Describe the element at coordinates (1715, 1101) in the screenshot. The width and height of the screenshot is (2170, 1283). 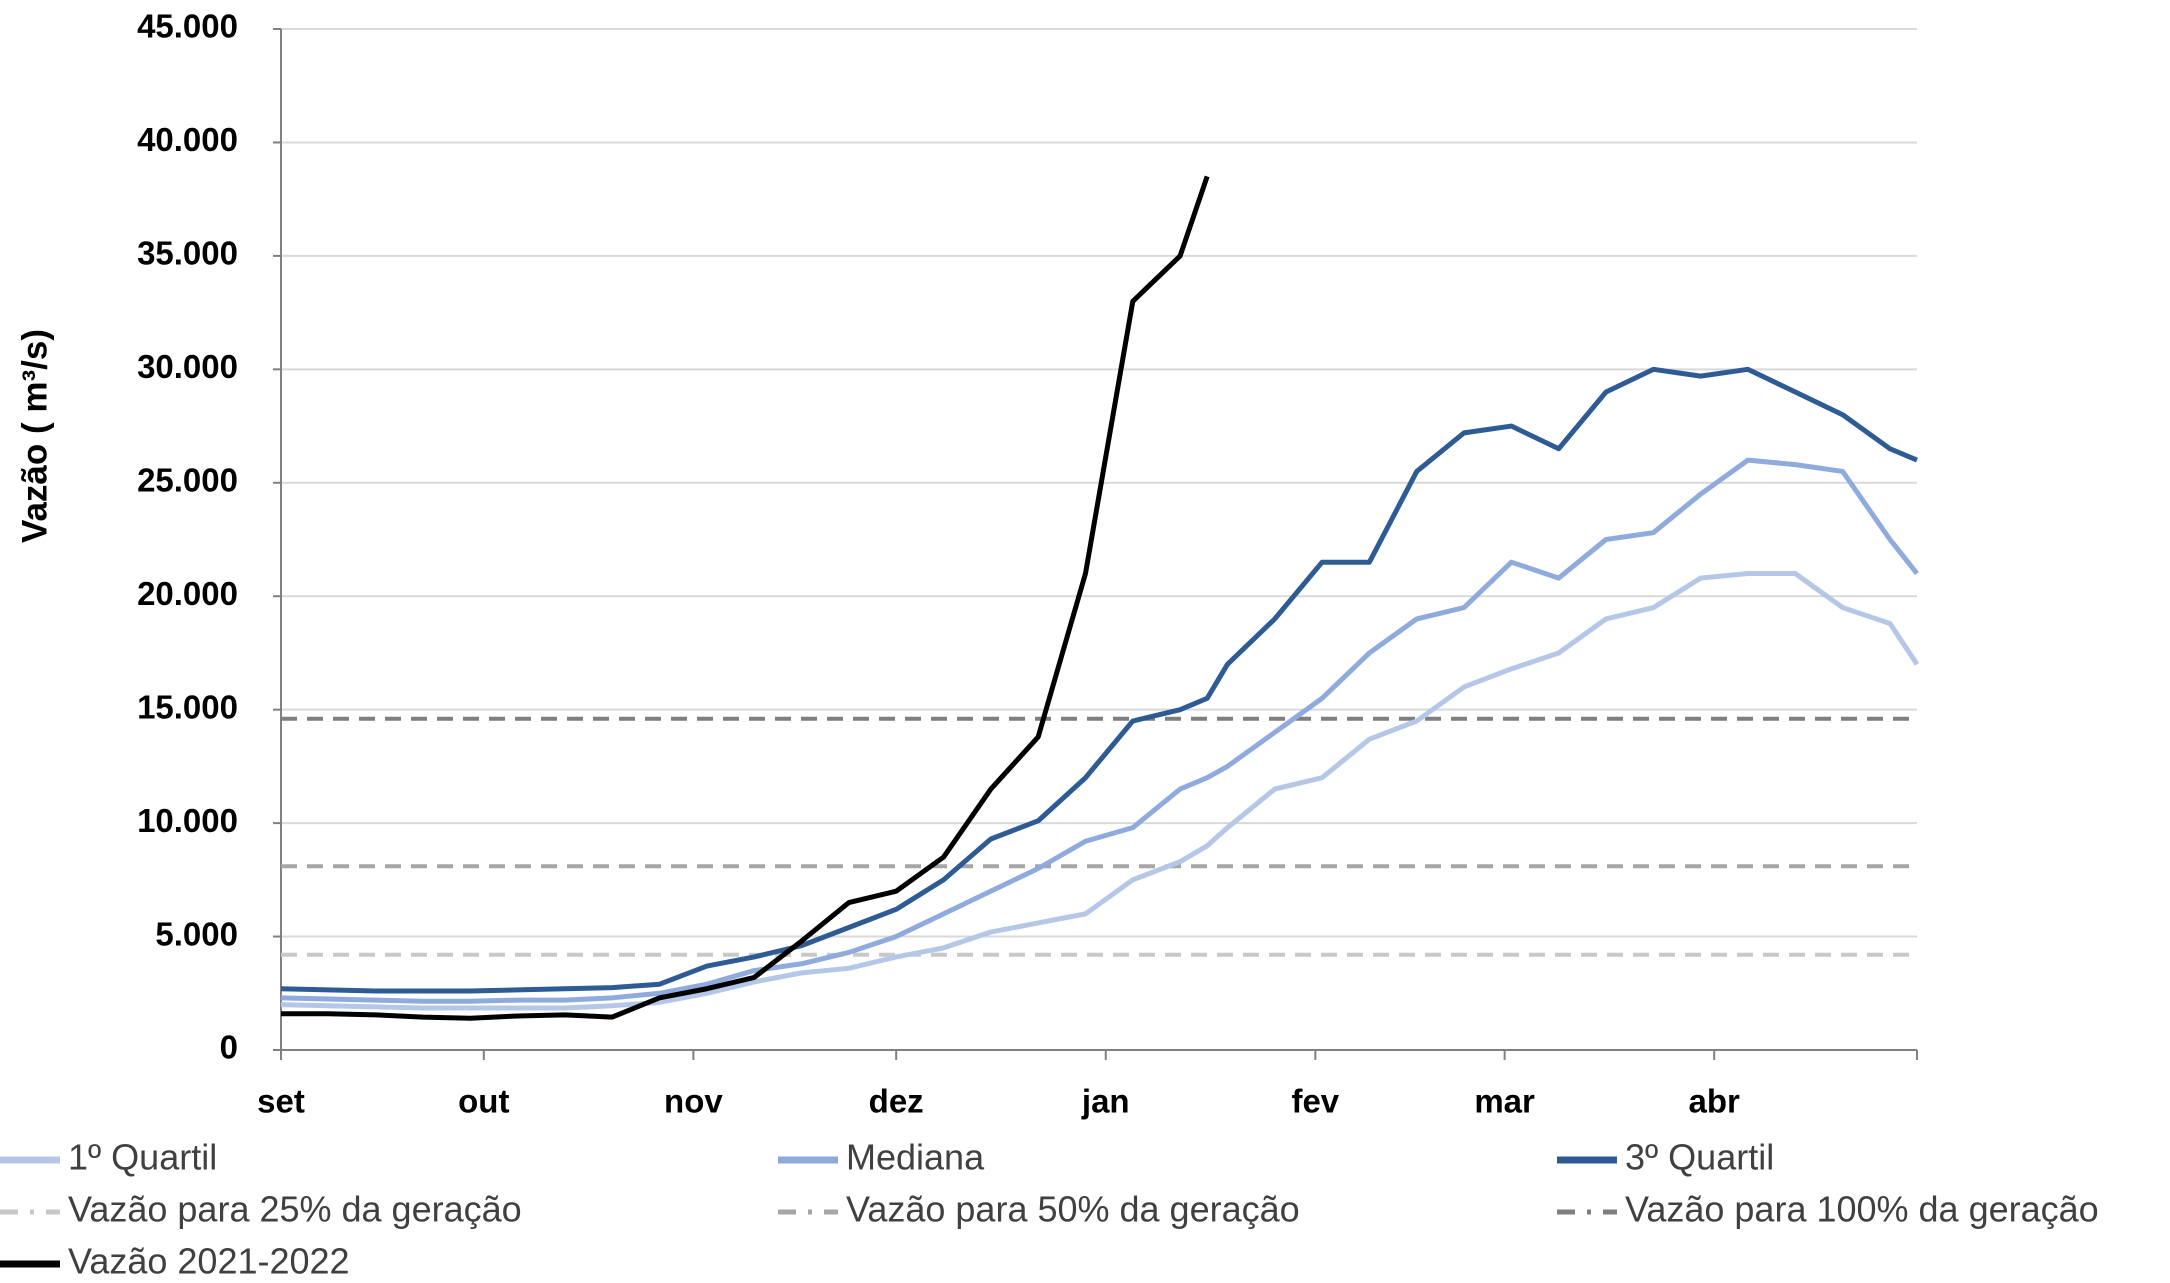
I see `x-tick-label: abr` at that location.